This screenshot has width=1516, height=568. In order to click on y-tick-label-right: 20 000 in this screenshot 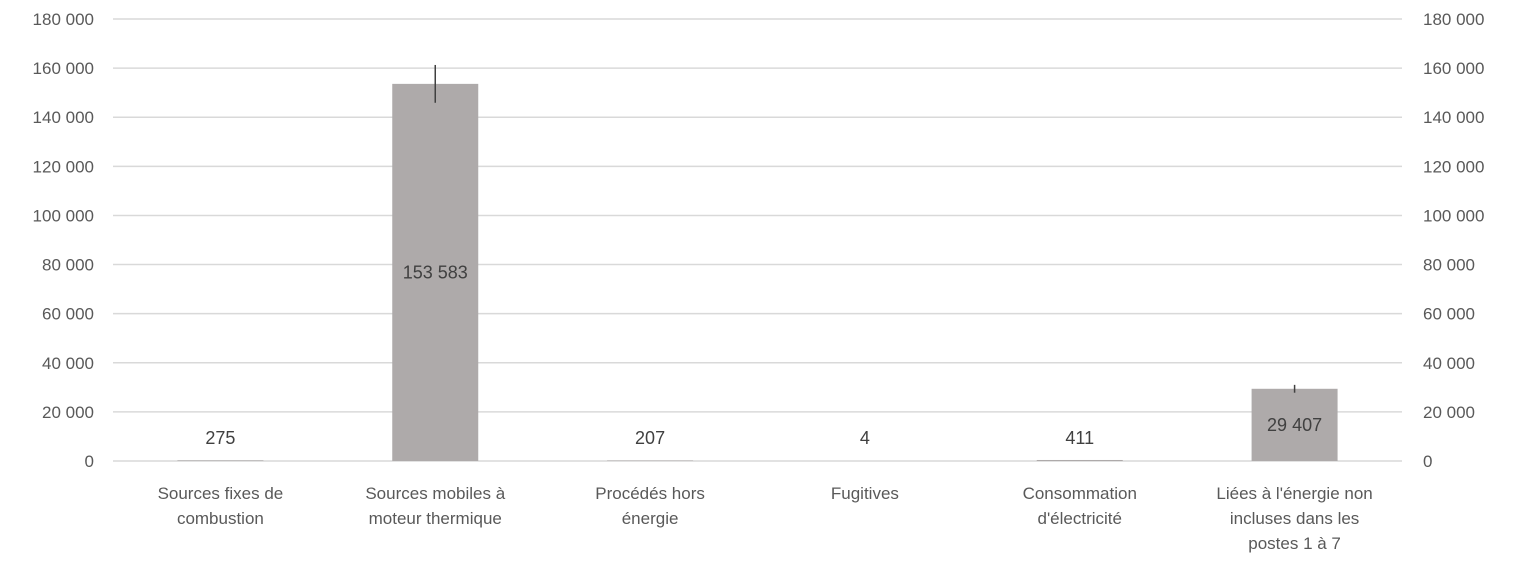, I will do `click(1449, 412)`.